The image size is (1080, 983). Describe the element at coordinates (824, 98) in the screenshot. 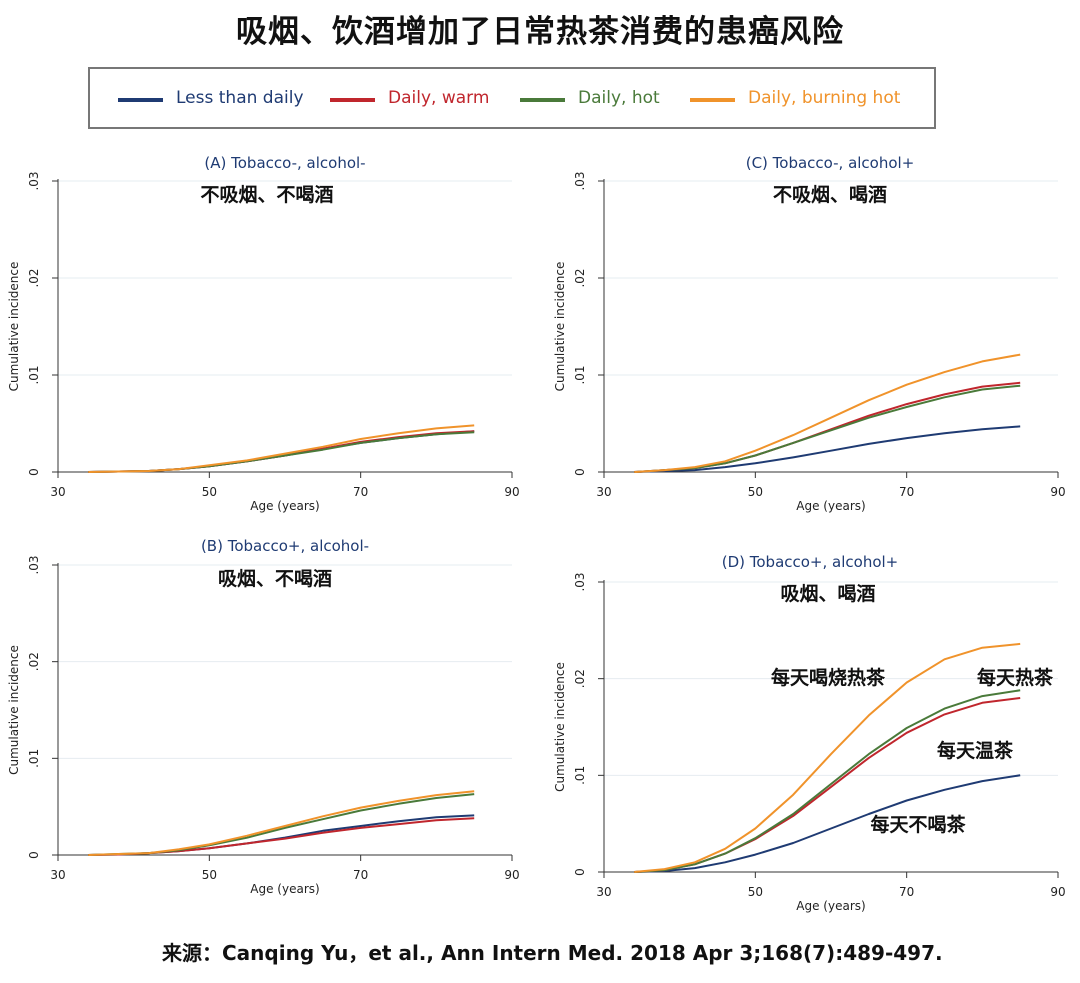

I see `legend-label-daily-burning-hot: Daily, burning hot` at that location.